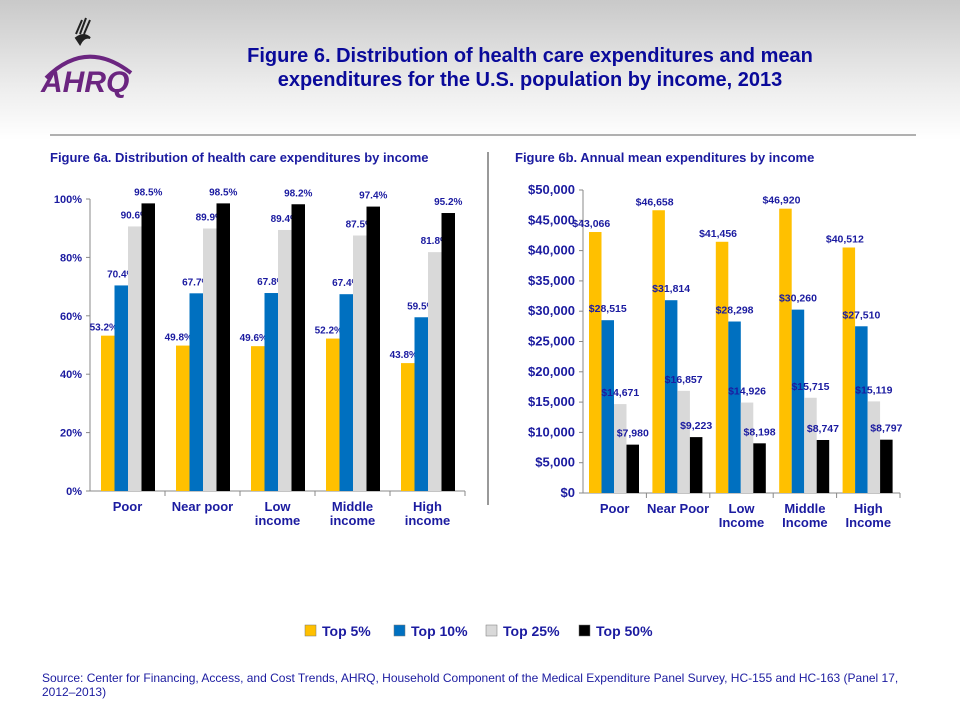  What do you see at coordinates (655, 202) in the screenshot?
I see `data-label: $46,658` at bounding box center [655, 202].